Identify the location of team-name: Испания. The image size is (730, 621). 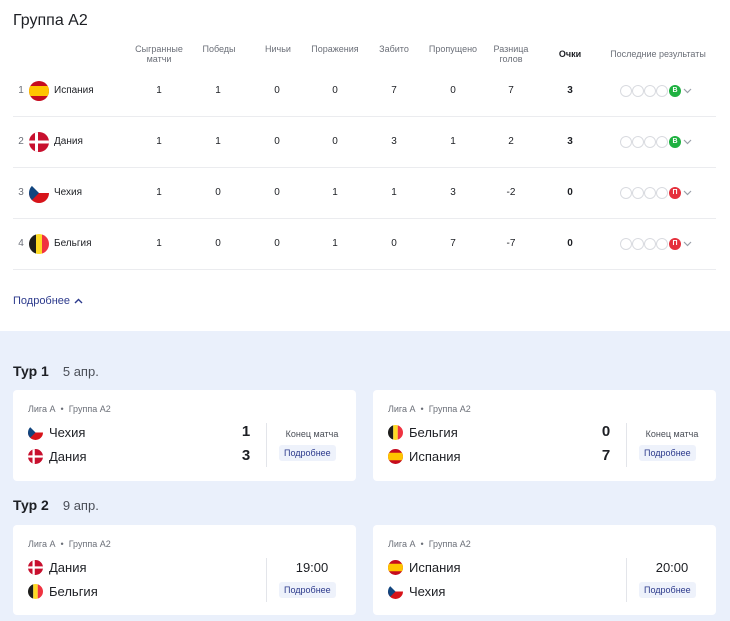
(74, 90).